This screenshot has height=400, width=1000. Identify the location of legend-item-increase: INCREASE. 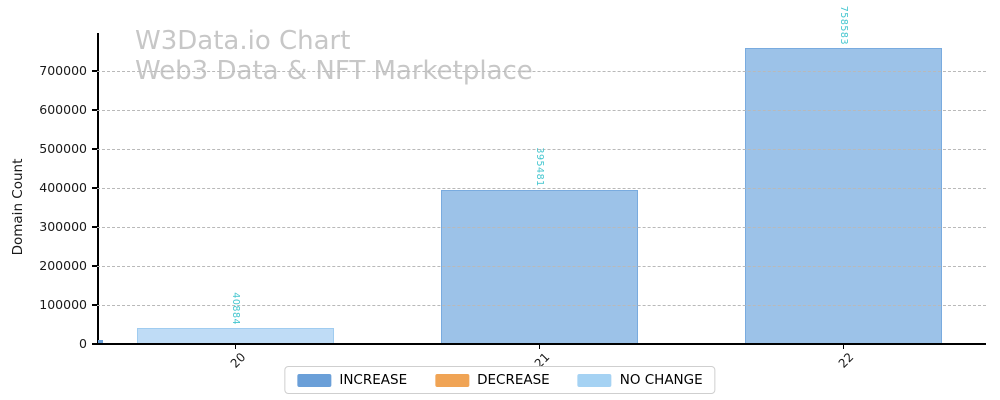
(352, 380).